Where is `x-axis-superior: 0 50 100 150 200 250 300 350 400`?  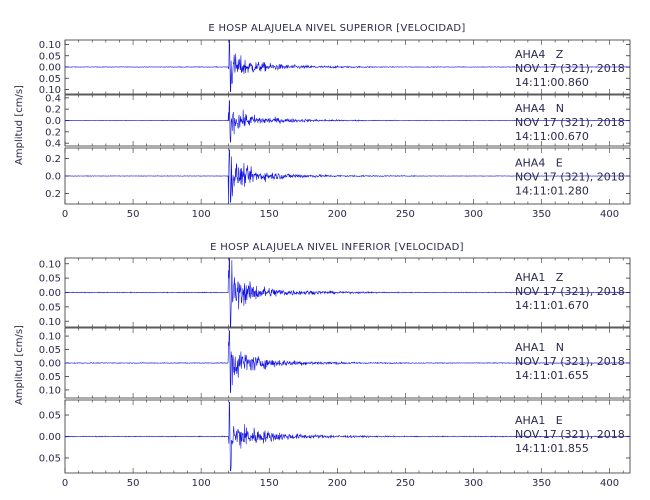
x-axis-superior: 0 50 100 150 200 250 300 350 400 is located at coordinates (340, 214).